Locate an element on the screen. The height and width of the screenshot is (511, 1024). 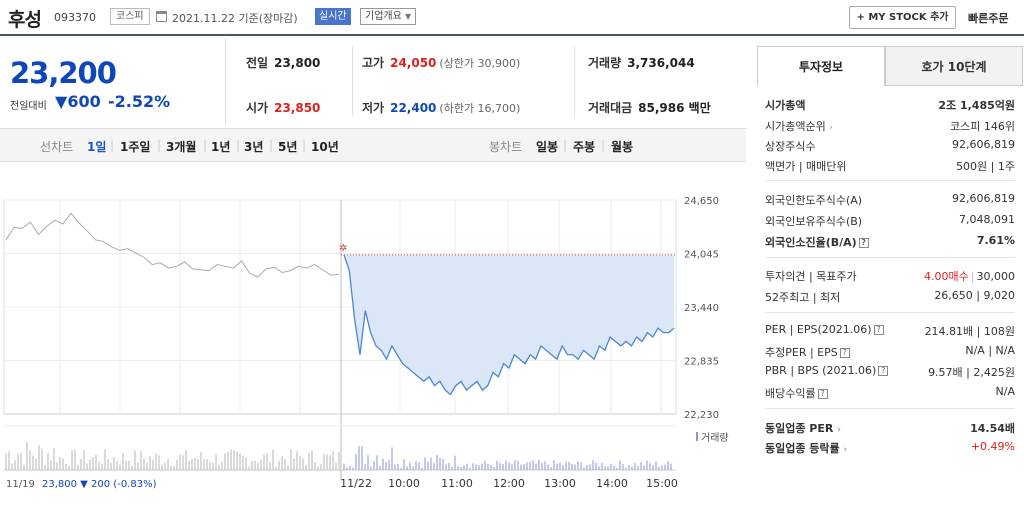
company-overview-dropdown: 기업개요 ▼ is located at coordinates (388, 16).